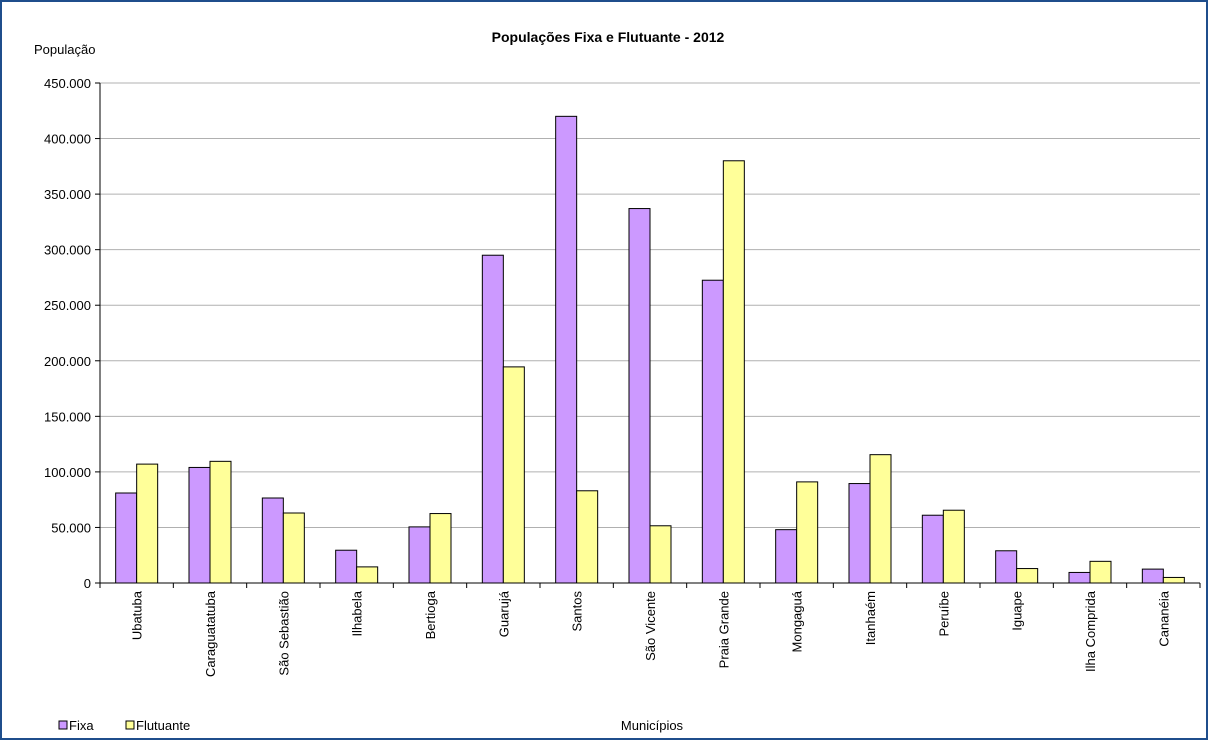  I want to click on y-tick-label: 0, so click(87, 583).